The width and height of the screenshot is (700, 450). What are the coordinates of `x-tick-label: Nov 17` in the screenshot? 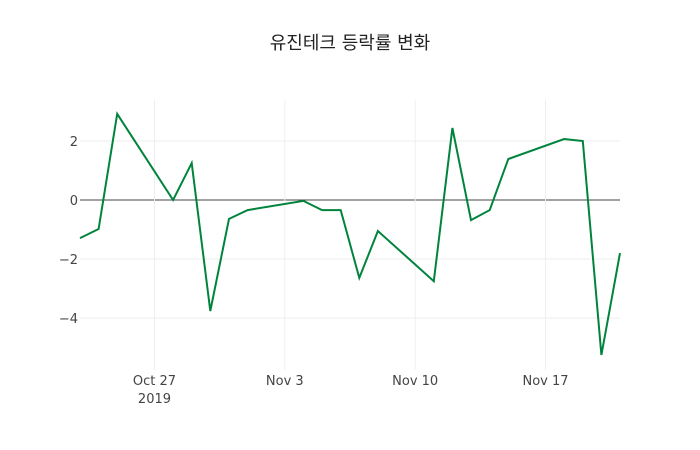 It's located at (545, 381).